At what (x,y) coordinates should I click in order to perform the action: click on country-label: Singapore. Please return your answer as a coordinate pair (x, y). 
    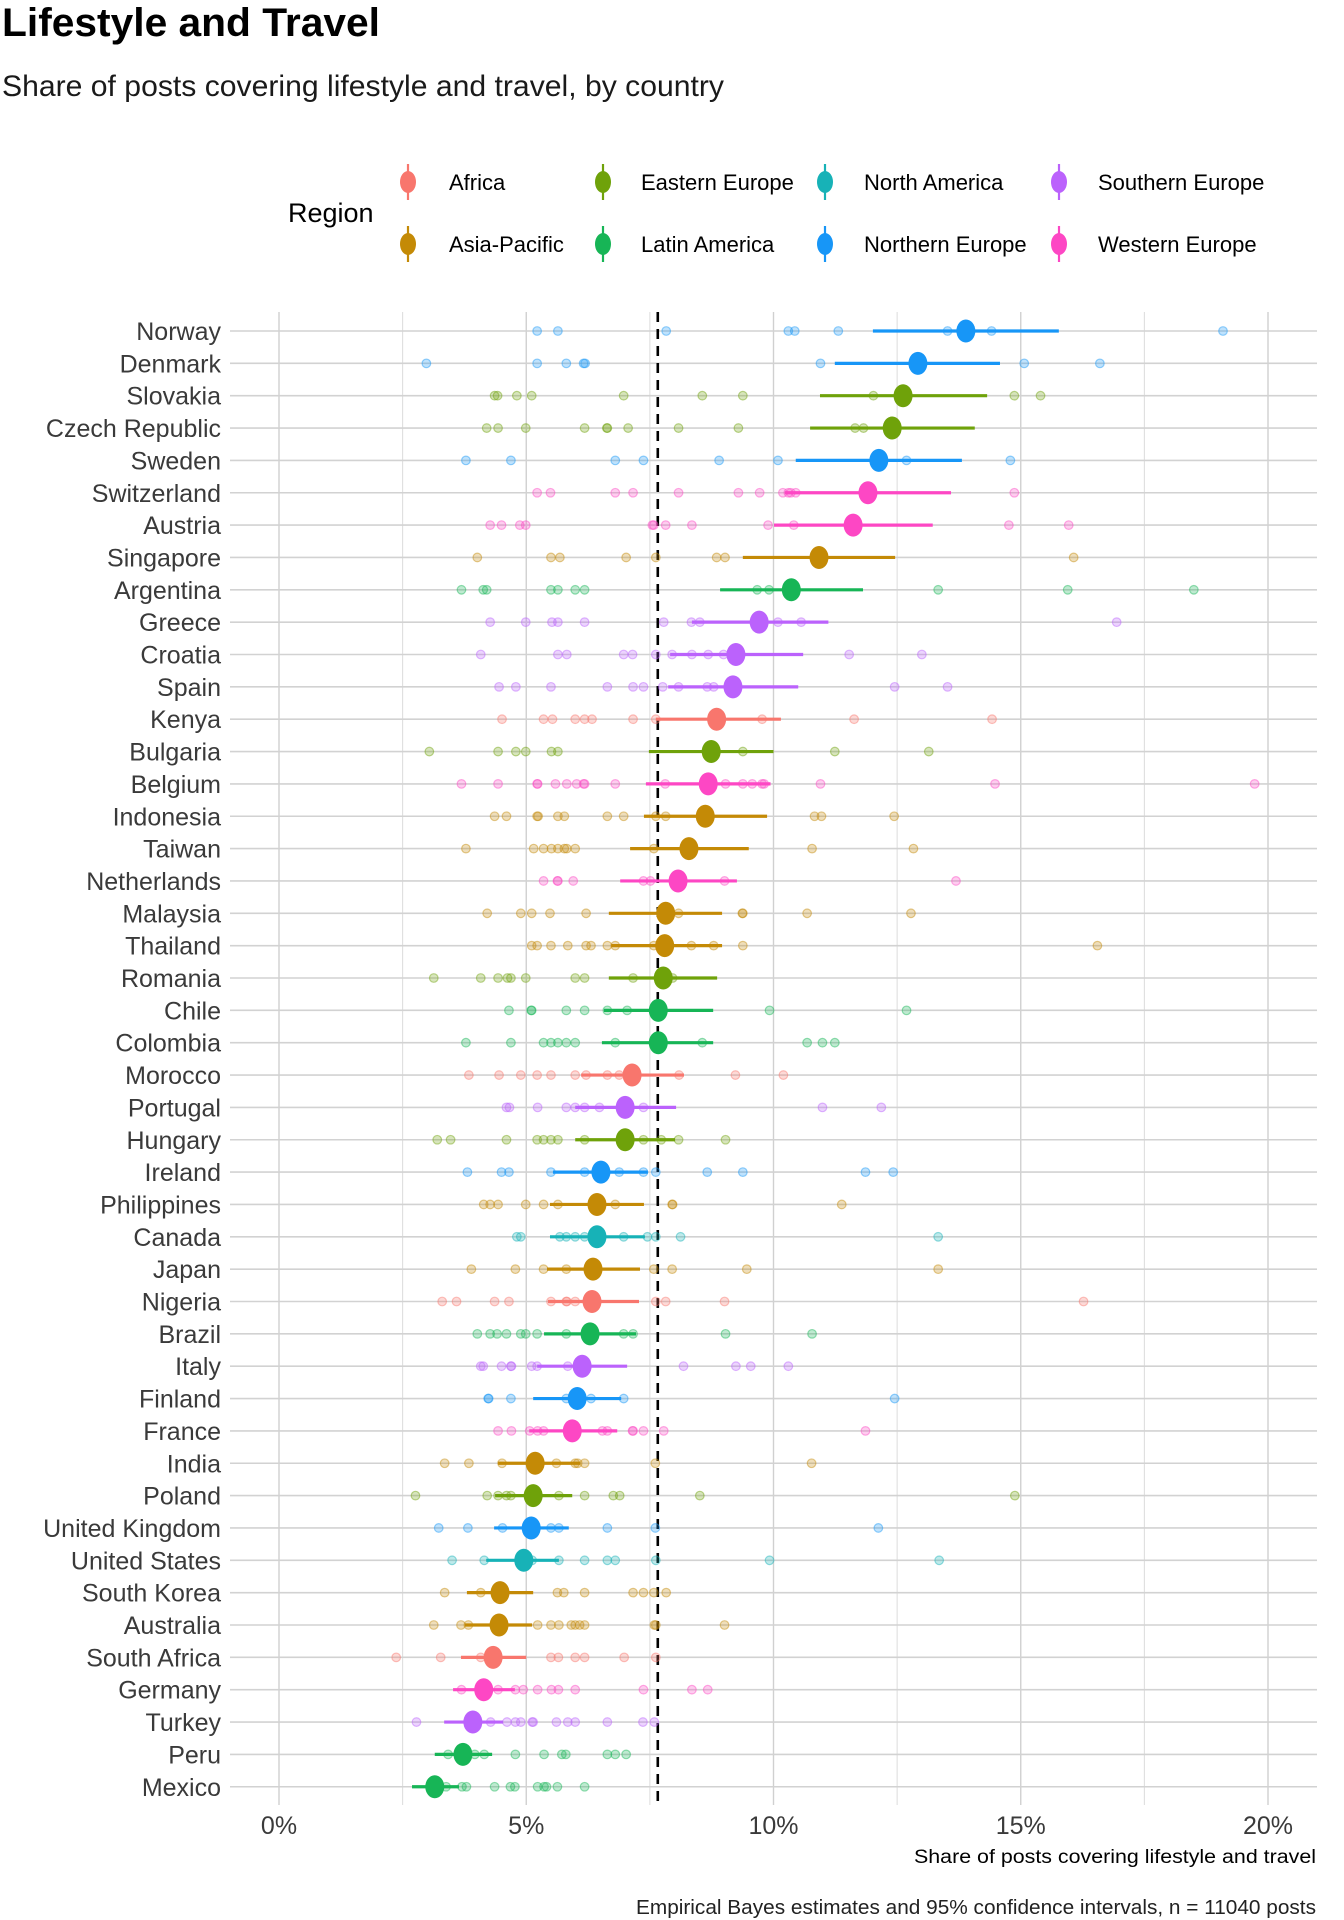
    Looking at the image, I should click on (164, 558).